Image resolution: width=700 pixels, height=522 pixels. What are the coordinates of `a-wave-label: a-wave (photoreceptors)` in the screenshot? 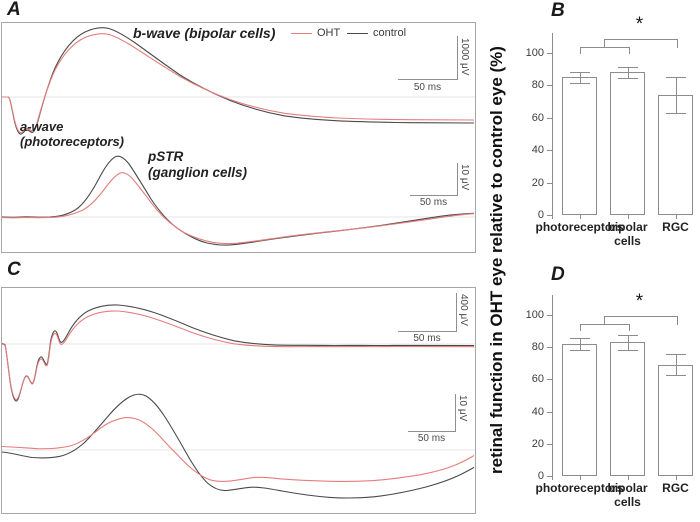 It's located at (72, 134).